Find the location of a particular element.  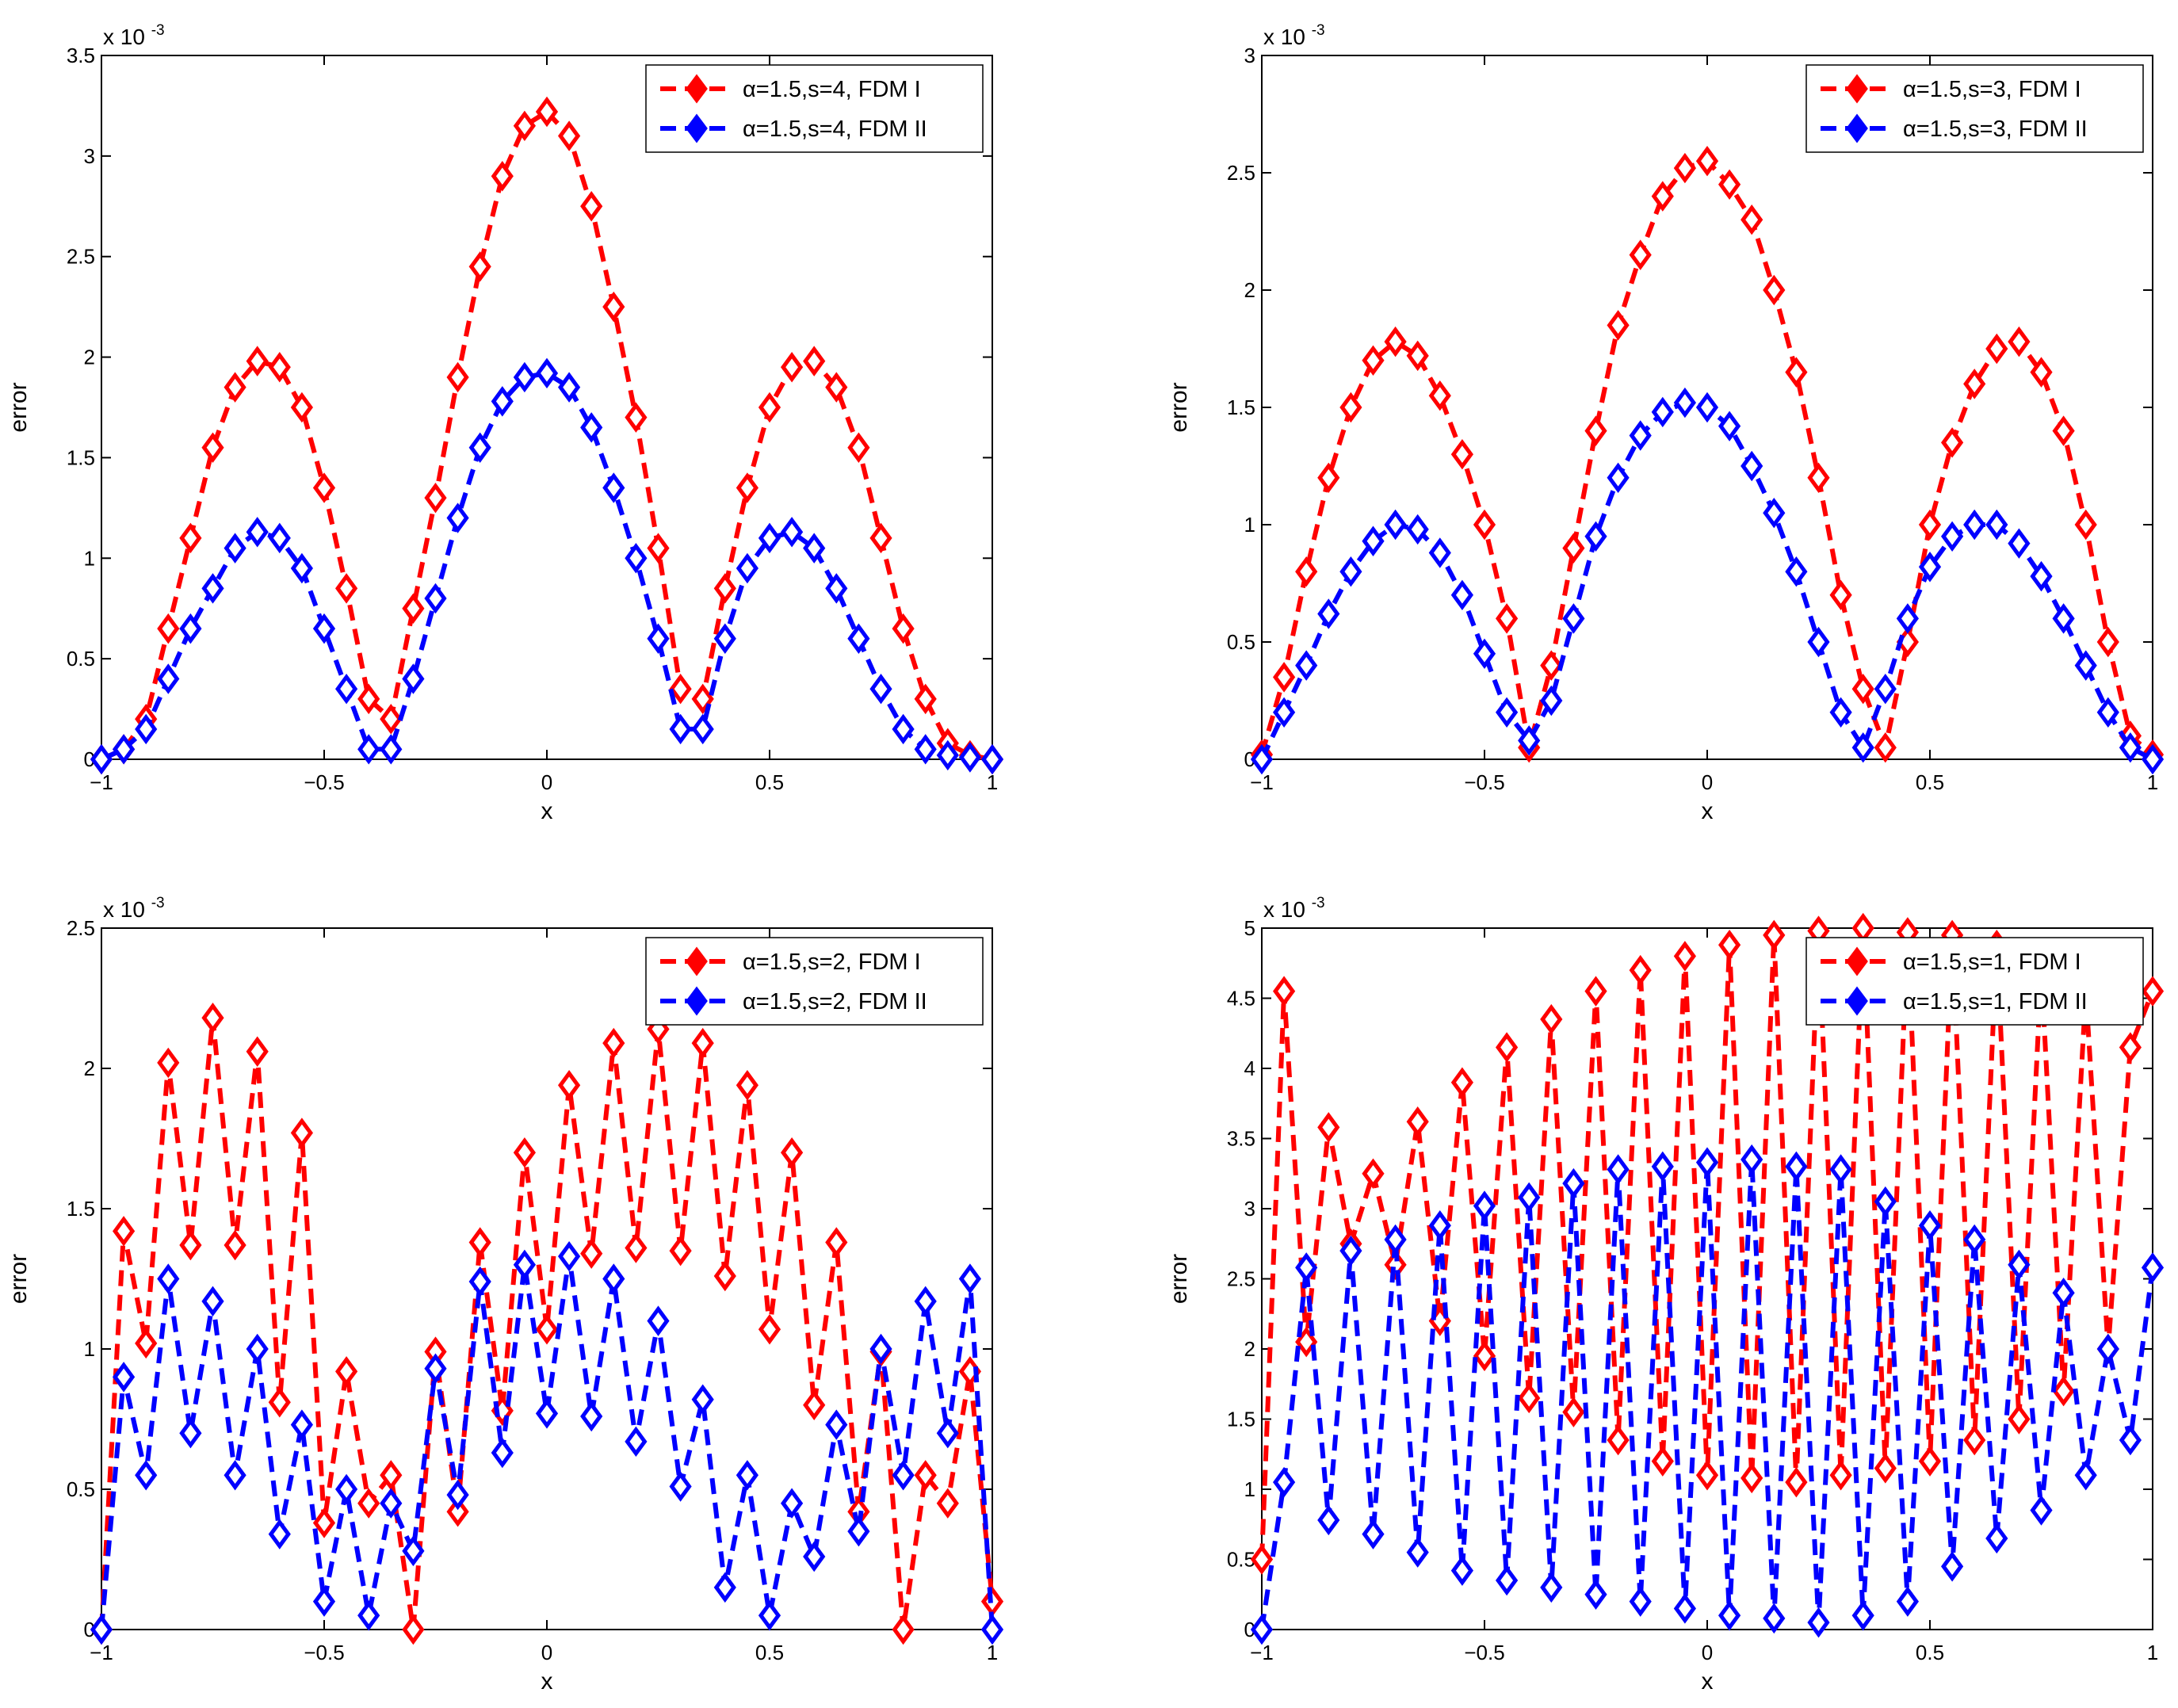

x-tick-label: 0.5 is located at coordinates (1930, 1652).